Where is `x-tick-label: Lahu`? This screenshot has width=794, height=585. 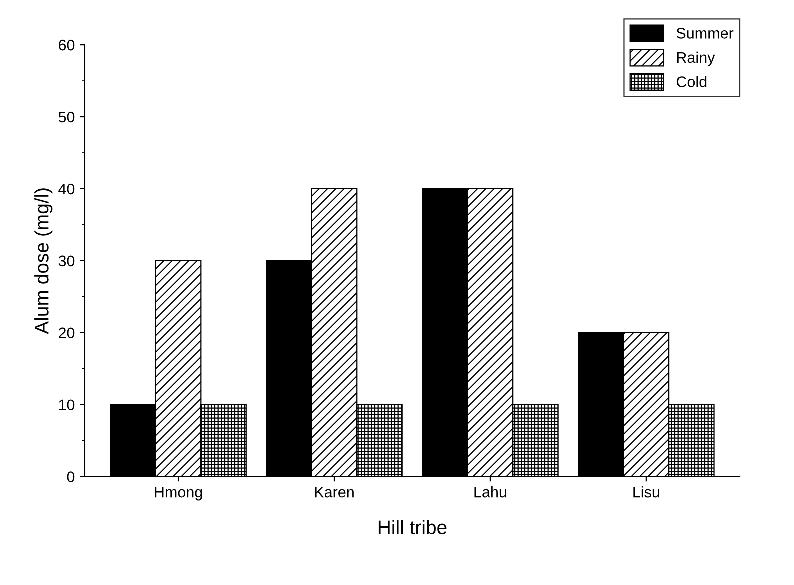
x-tick-label: Lahu is located at coordinates (490, 492).